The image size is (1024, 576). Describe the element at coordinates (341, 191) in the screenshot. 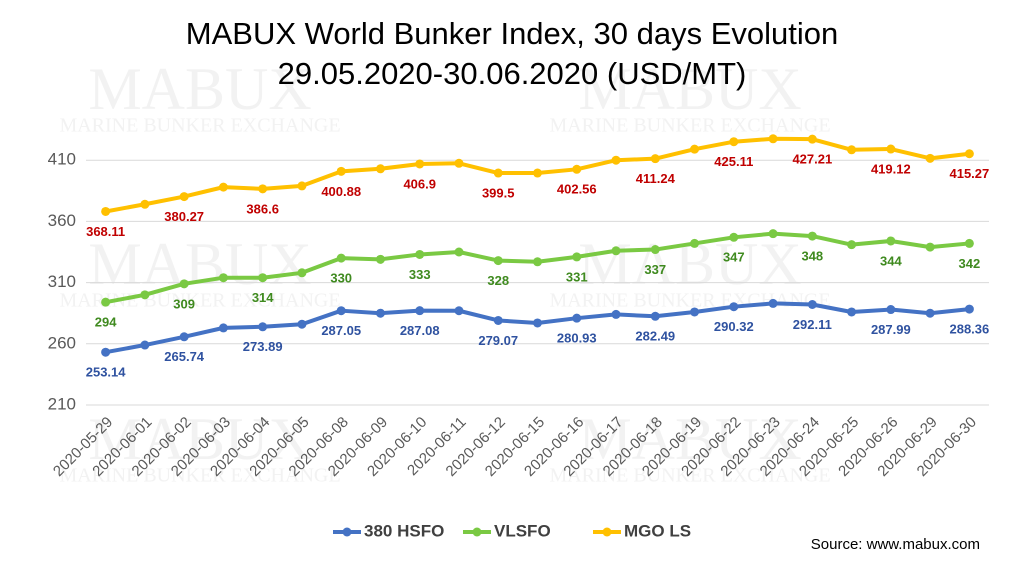

I see `data-label: 400.88` at that location.